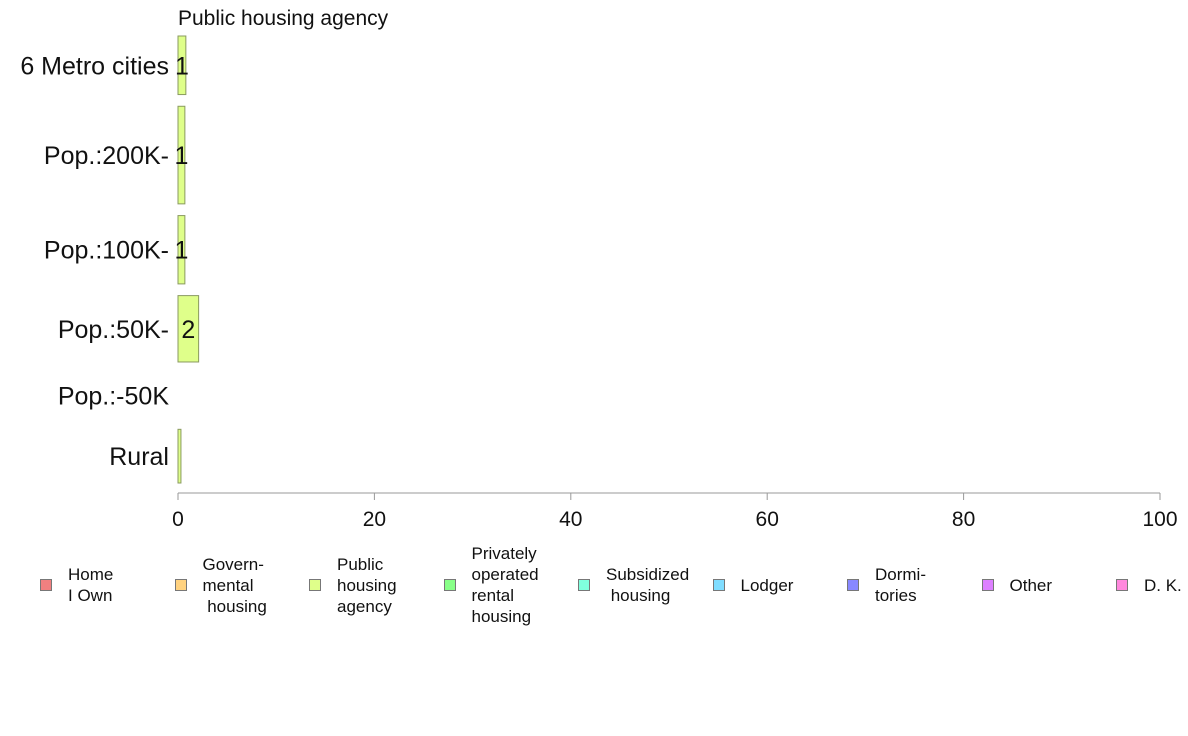 The height and width of the screenshot is (736, 1188). I want to click on legend-label: Privately operated rental housing, so click(505, 585).